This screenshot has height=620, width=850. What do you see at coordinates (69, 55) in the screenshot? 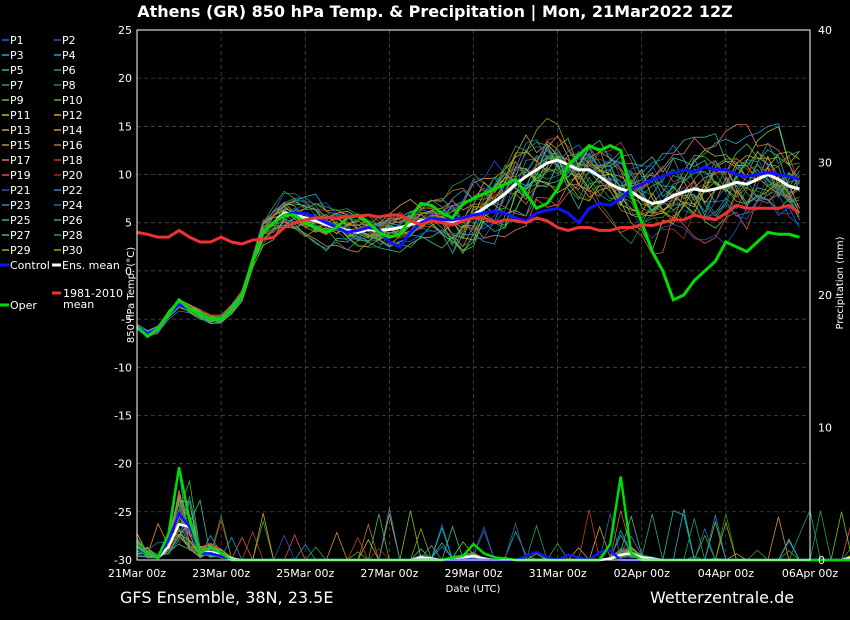
I see `legend-label-p4: P4` at bounding box center [69, 55].